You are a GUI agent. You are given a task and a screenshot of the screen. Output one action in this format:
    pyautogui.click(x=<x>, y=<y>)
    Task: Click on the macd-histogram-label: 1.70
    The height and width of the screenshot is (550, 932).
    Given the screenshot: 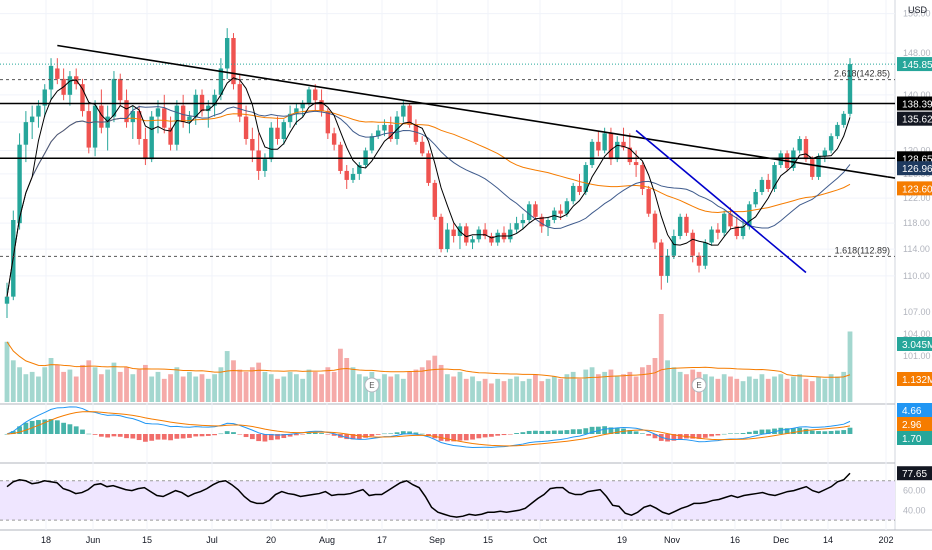 What is the action you would take?
    pyautogui.click(x=912, y=439)
    